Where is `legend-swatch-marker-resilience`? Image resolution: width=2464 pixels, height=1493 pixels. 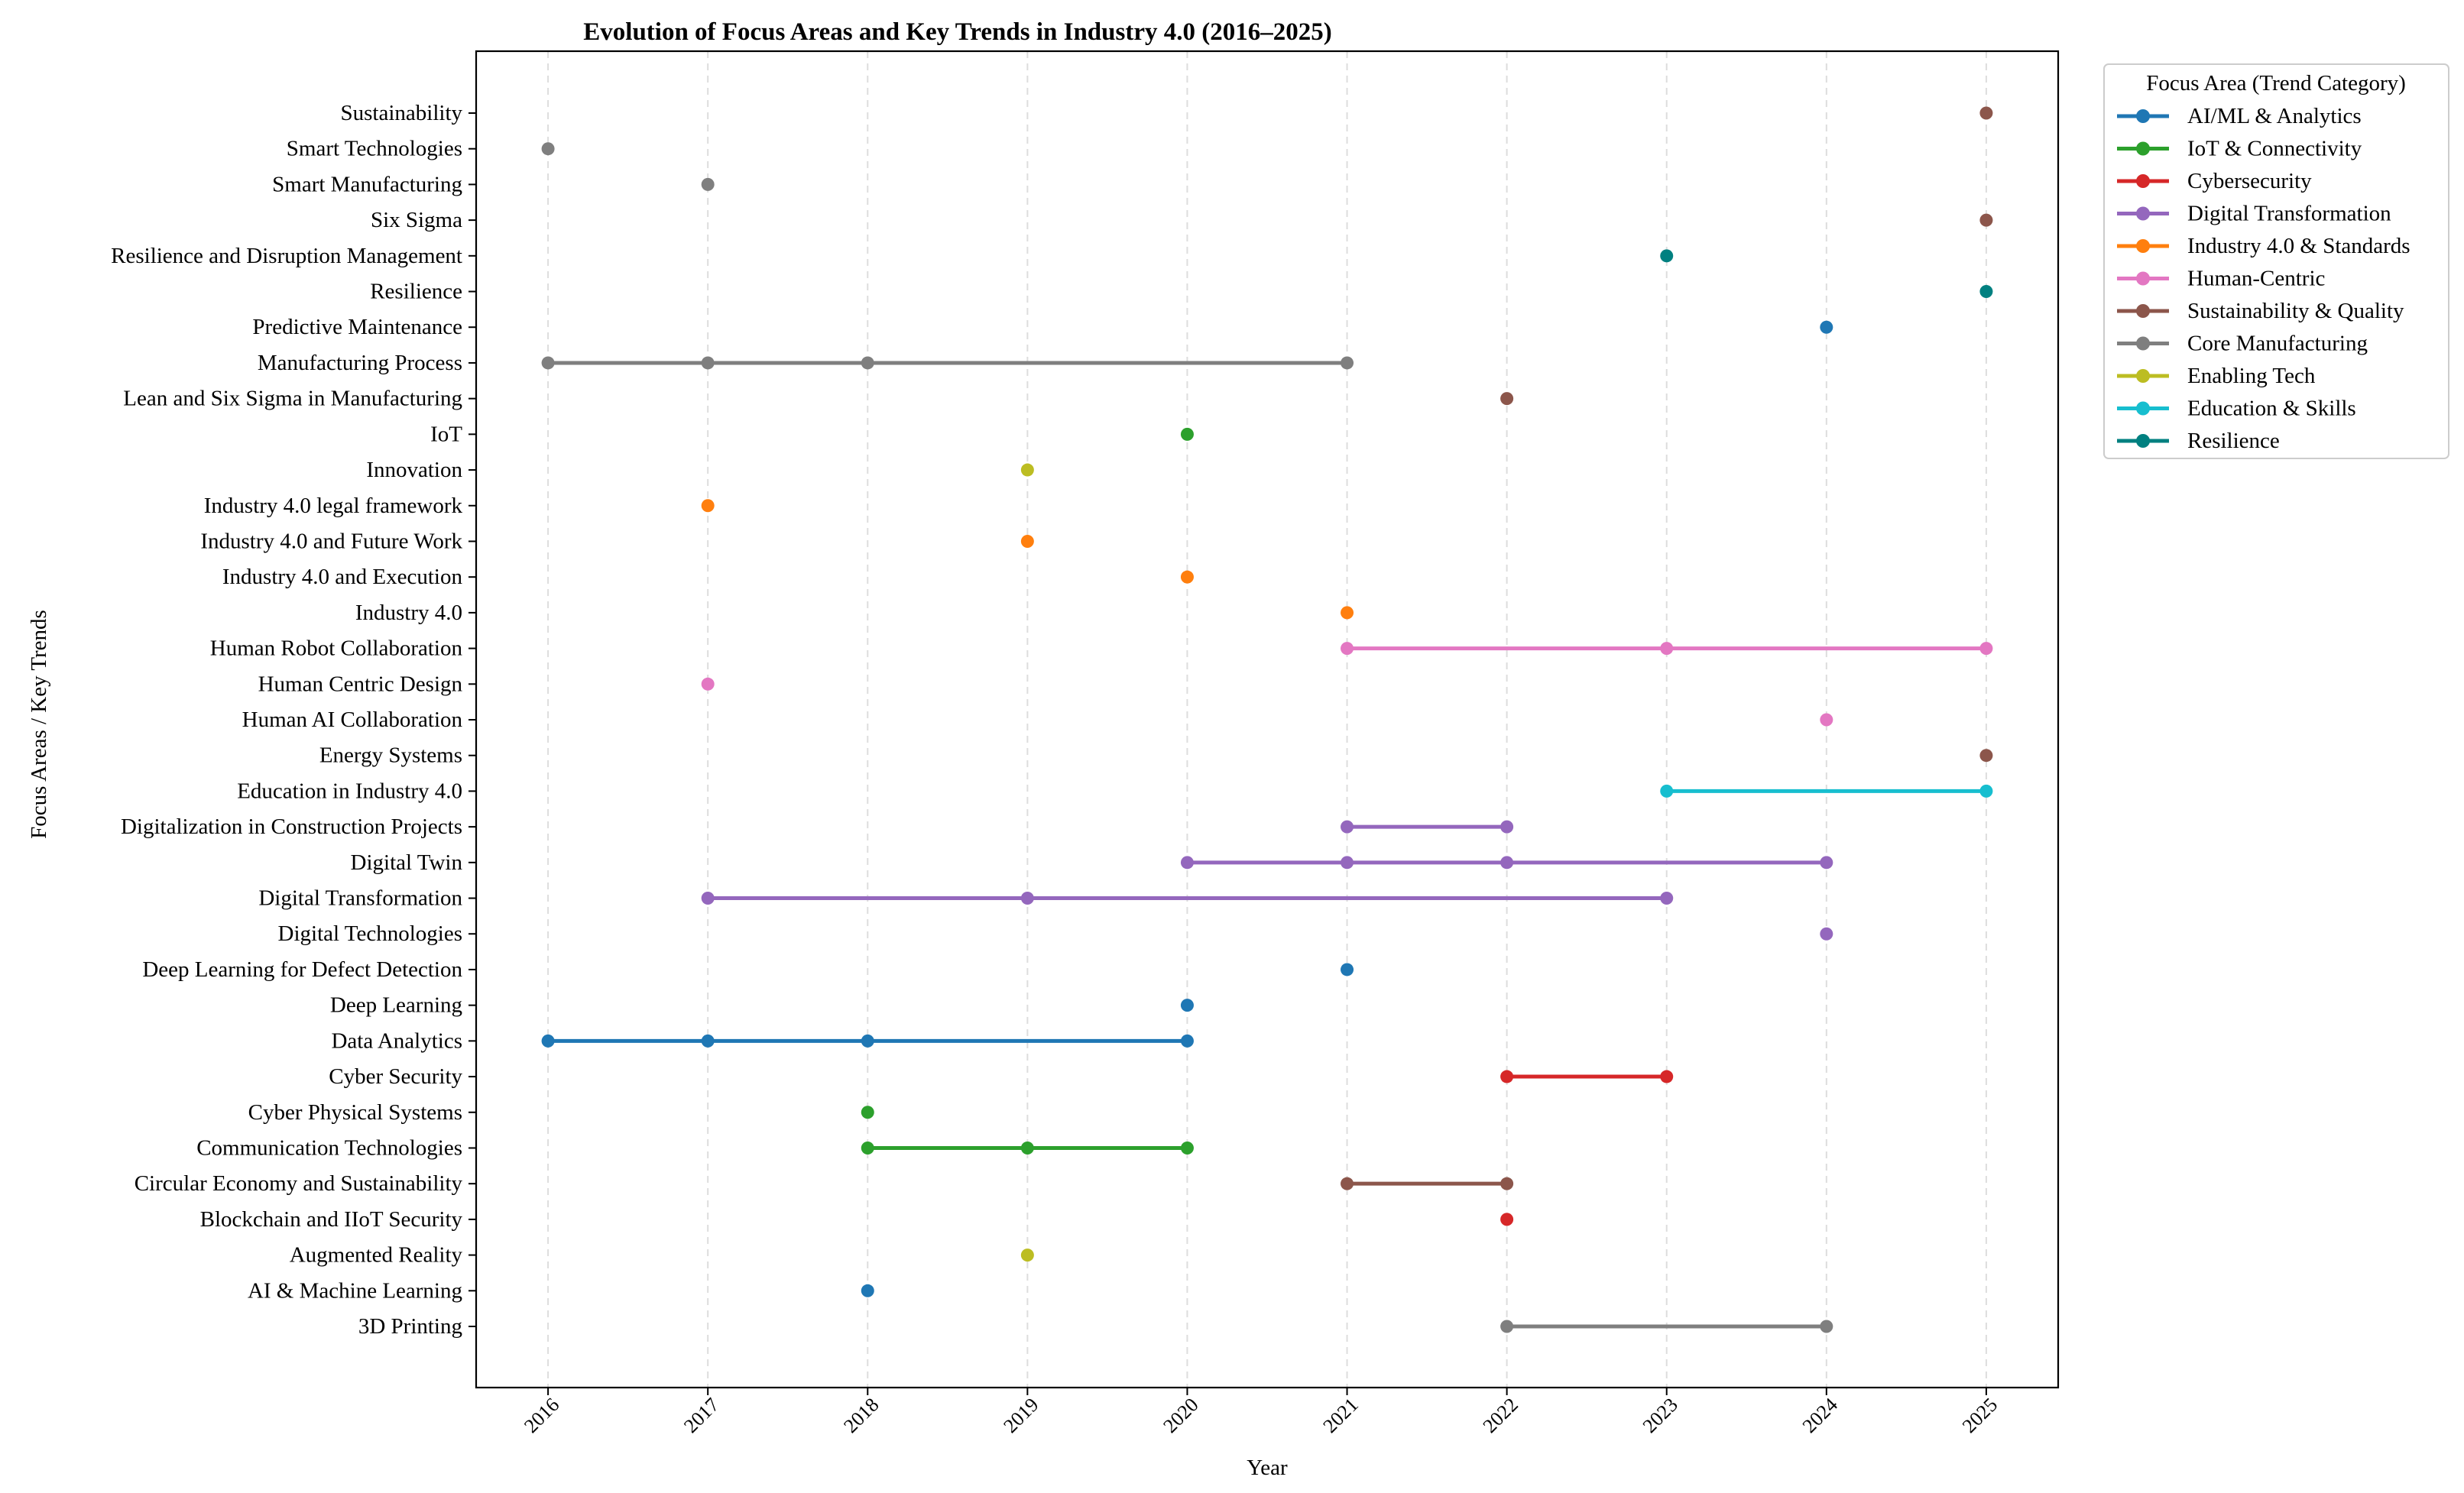 legend-swatch-marker-resilience is located at coordinates (2143, 441).